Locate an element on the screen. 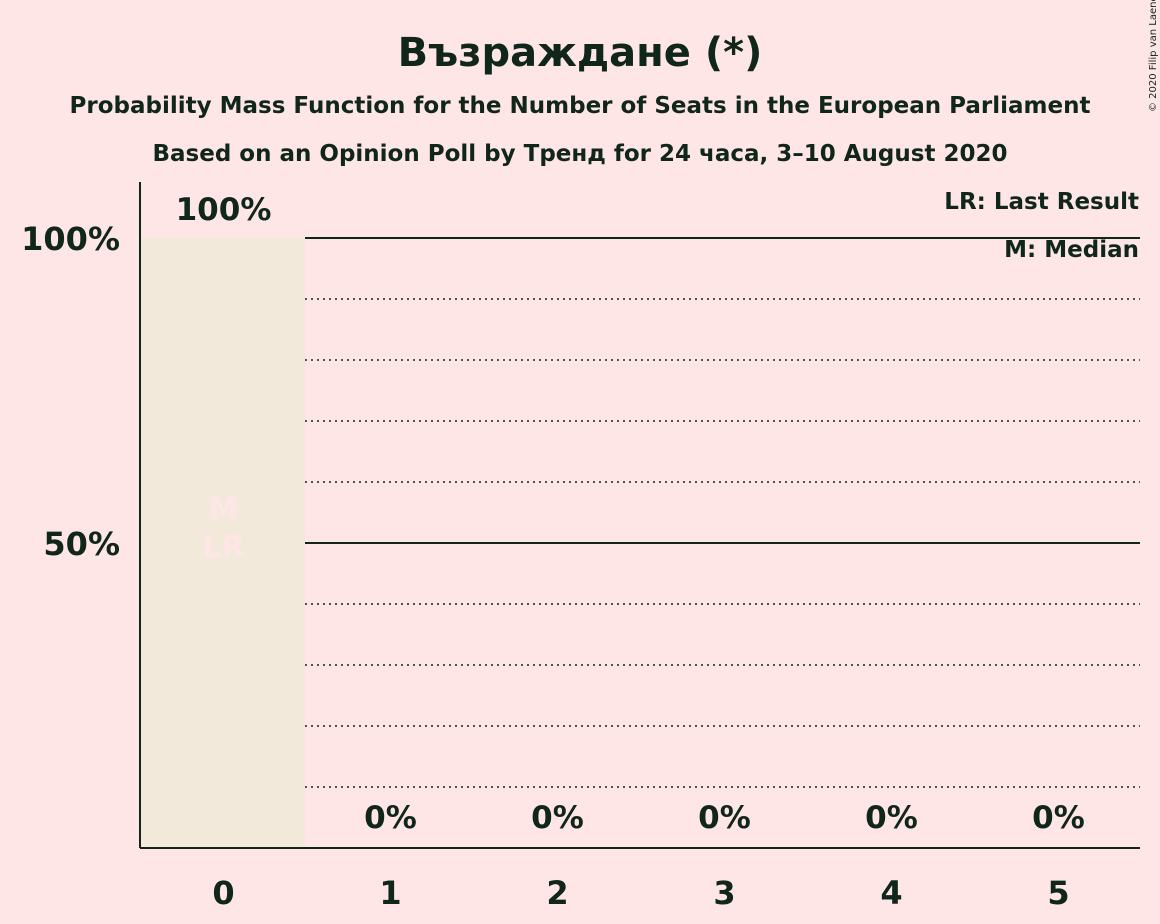 Image resolution: width=1160 pixels, height=924 pixels. x-tick-label: 2 is located at coordinates (557, 893).